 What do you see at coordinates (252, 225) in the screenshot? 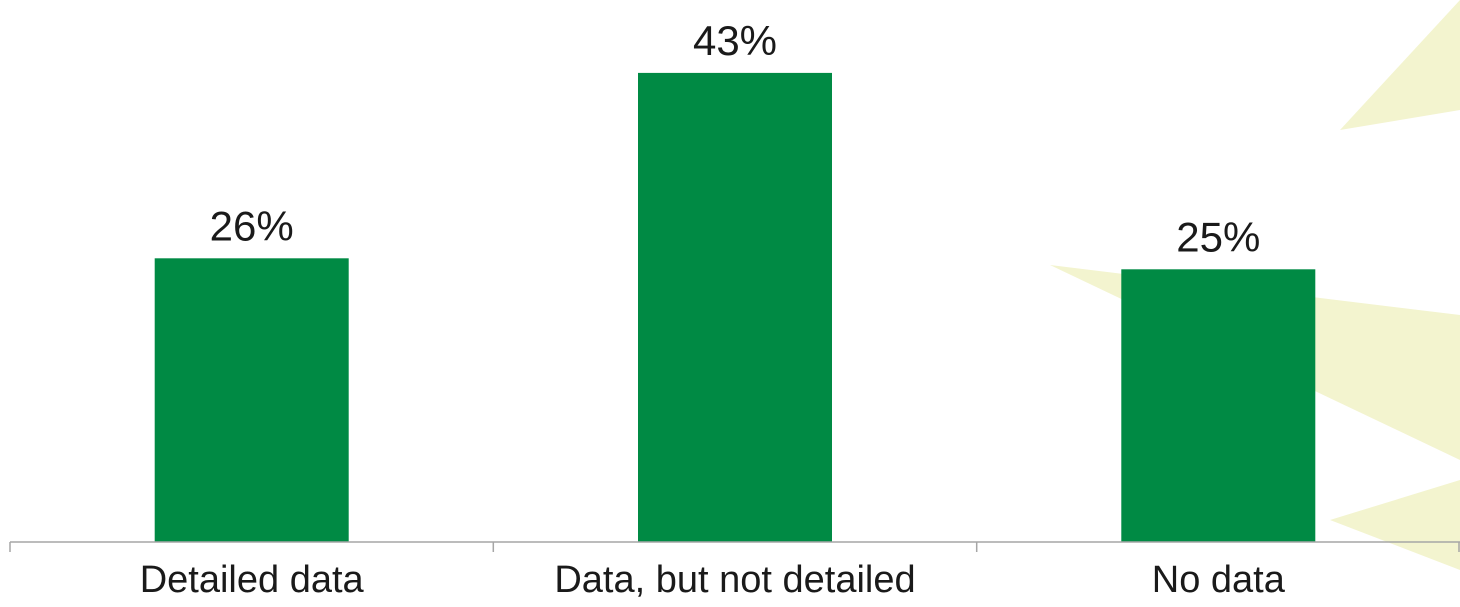
I see `data-label-1: 26%` at bounding box center [252, 225].